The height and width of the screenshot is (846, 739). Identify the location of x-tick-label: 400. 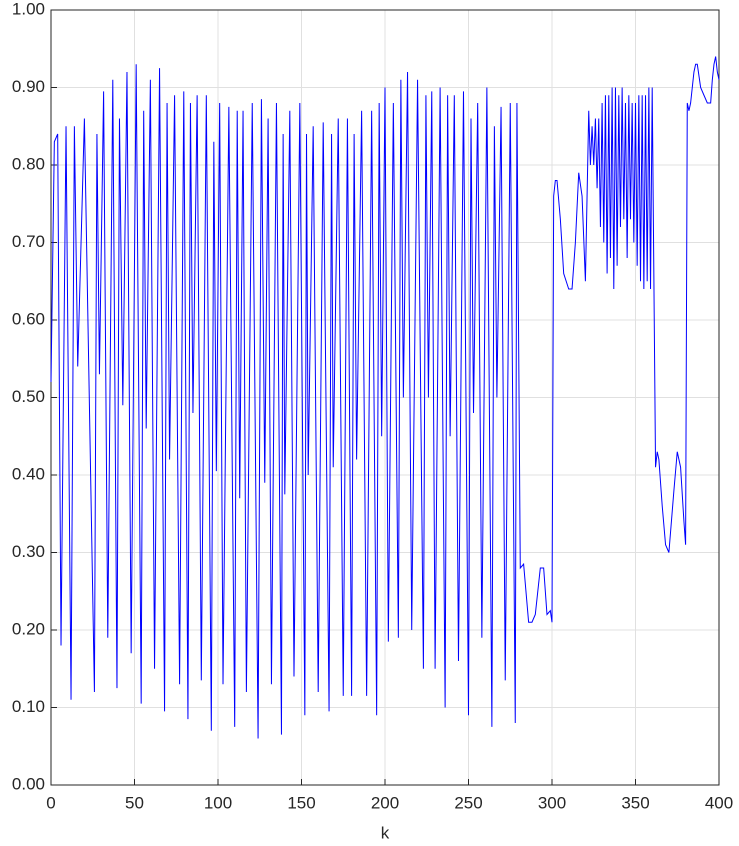
(719, 802).